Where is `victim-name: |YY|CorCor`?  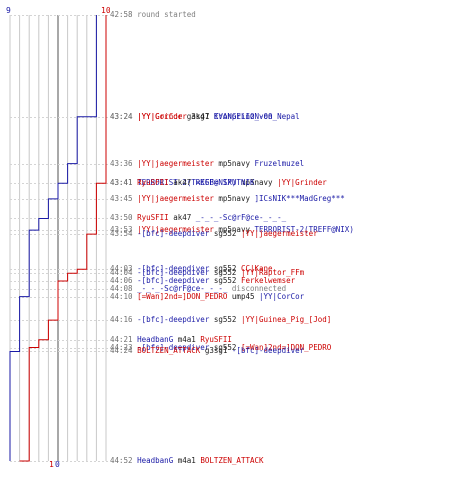 victim-name: |YY|CorCor is located at coordinates (282, 296).